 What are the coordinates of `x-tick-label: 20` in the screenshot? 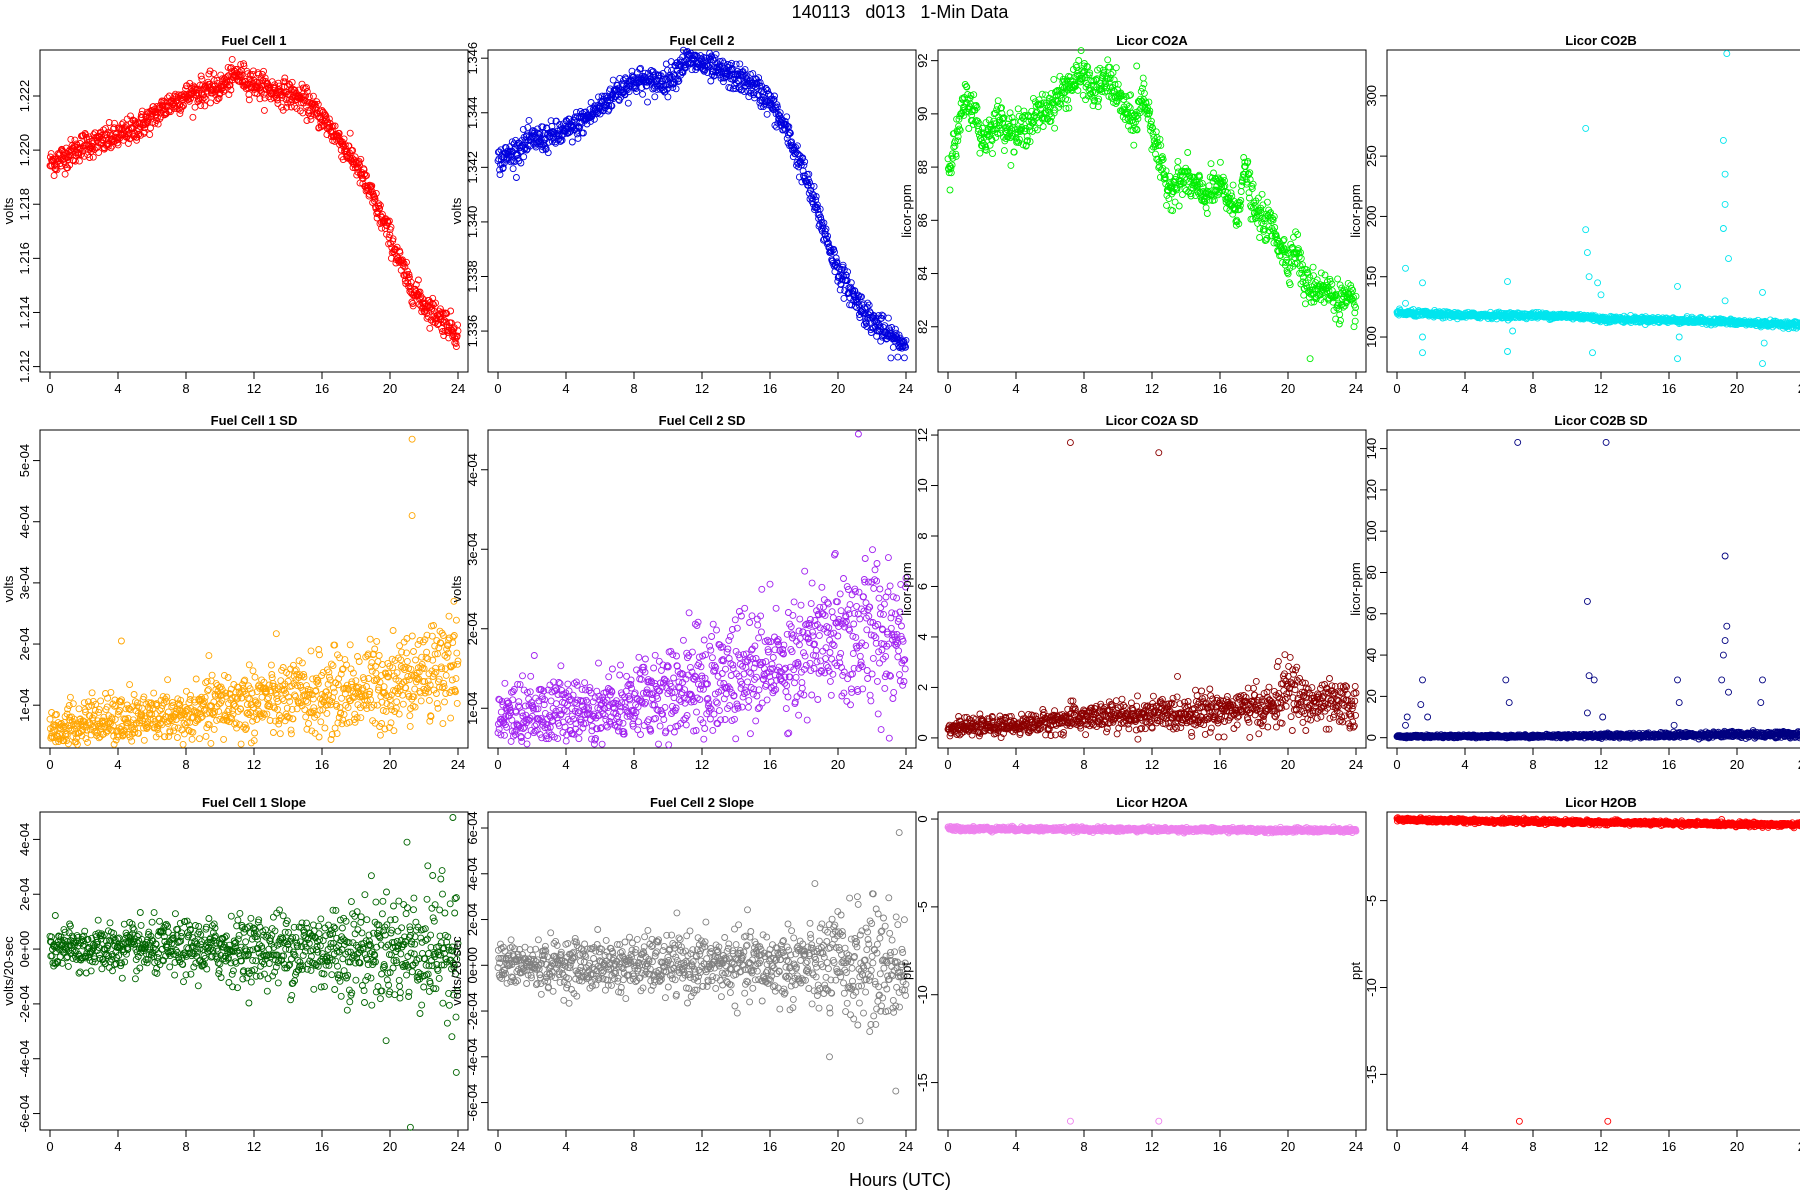 It's located at (390, 764).